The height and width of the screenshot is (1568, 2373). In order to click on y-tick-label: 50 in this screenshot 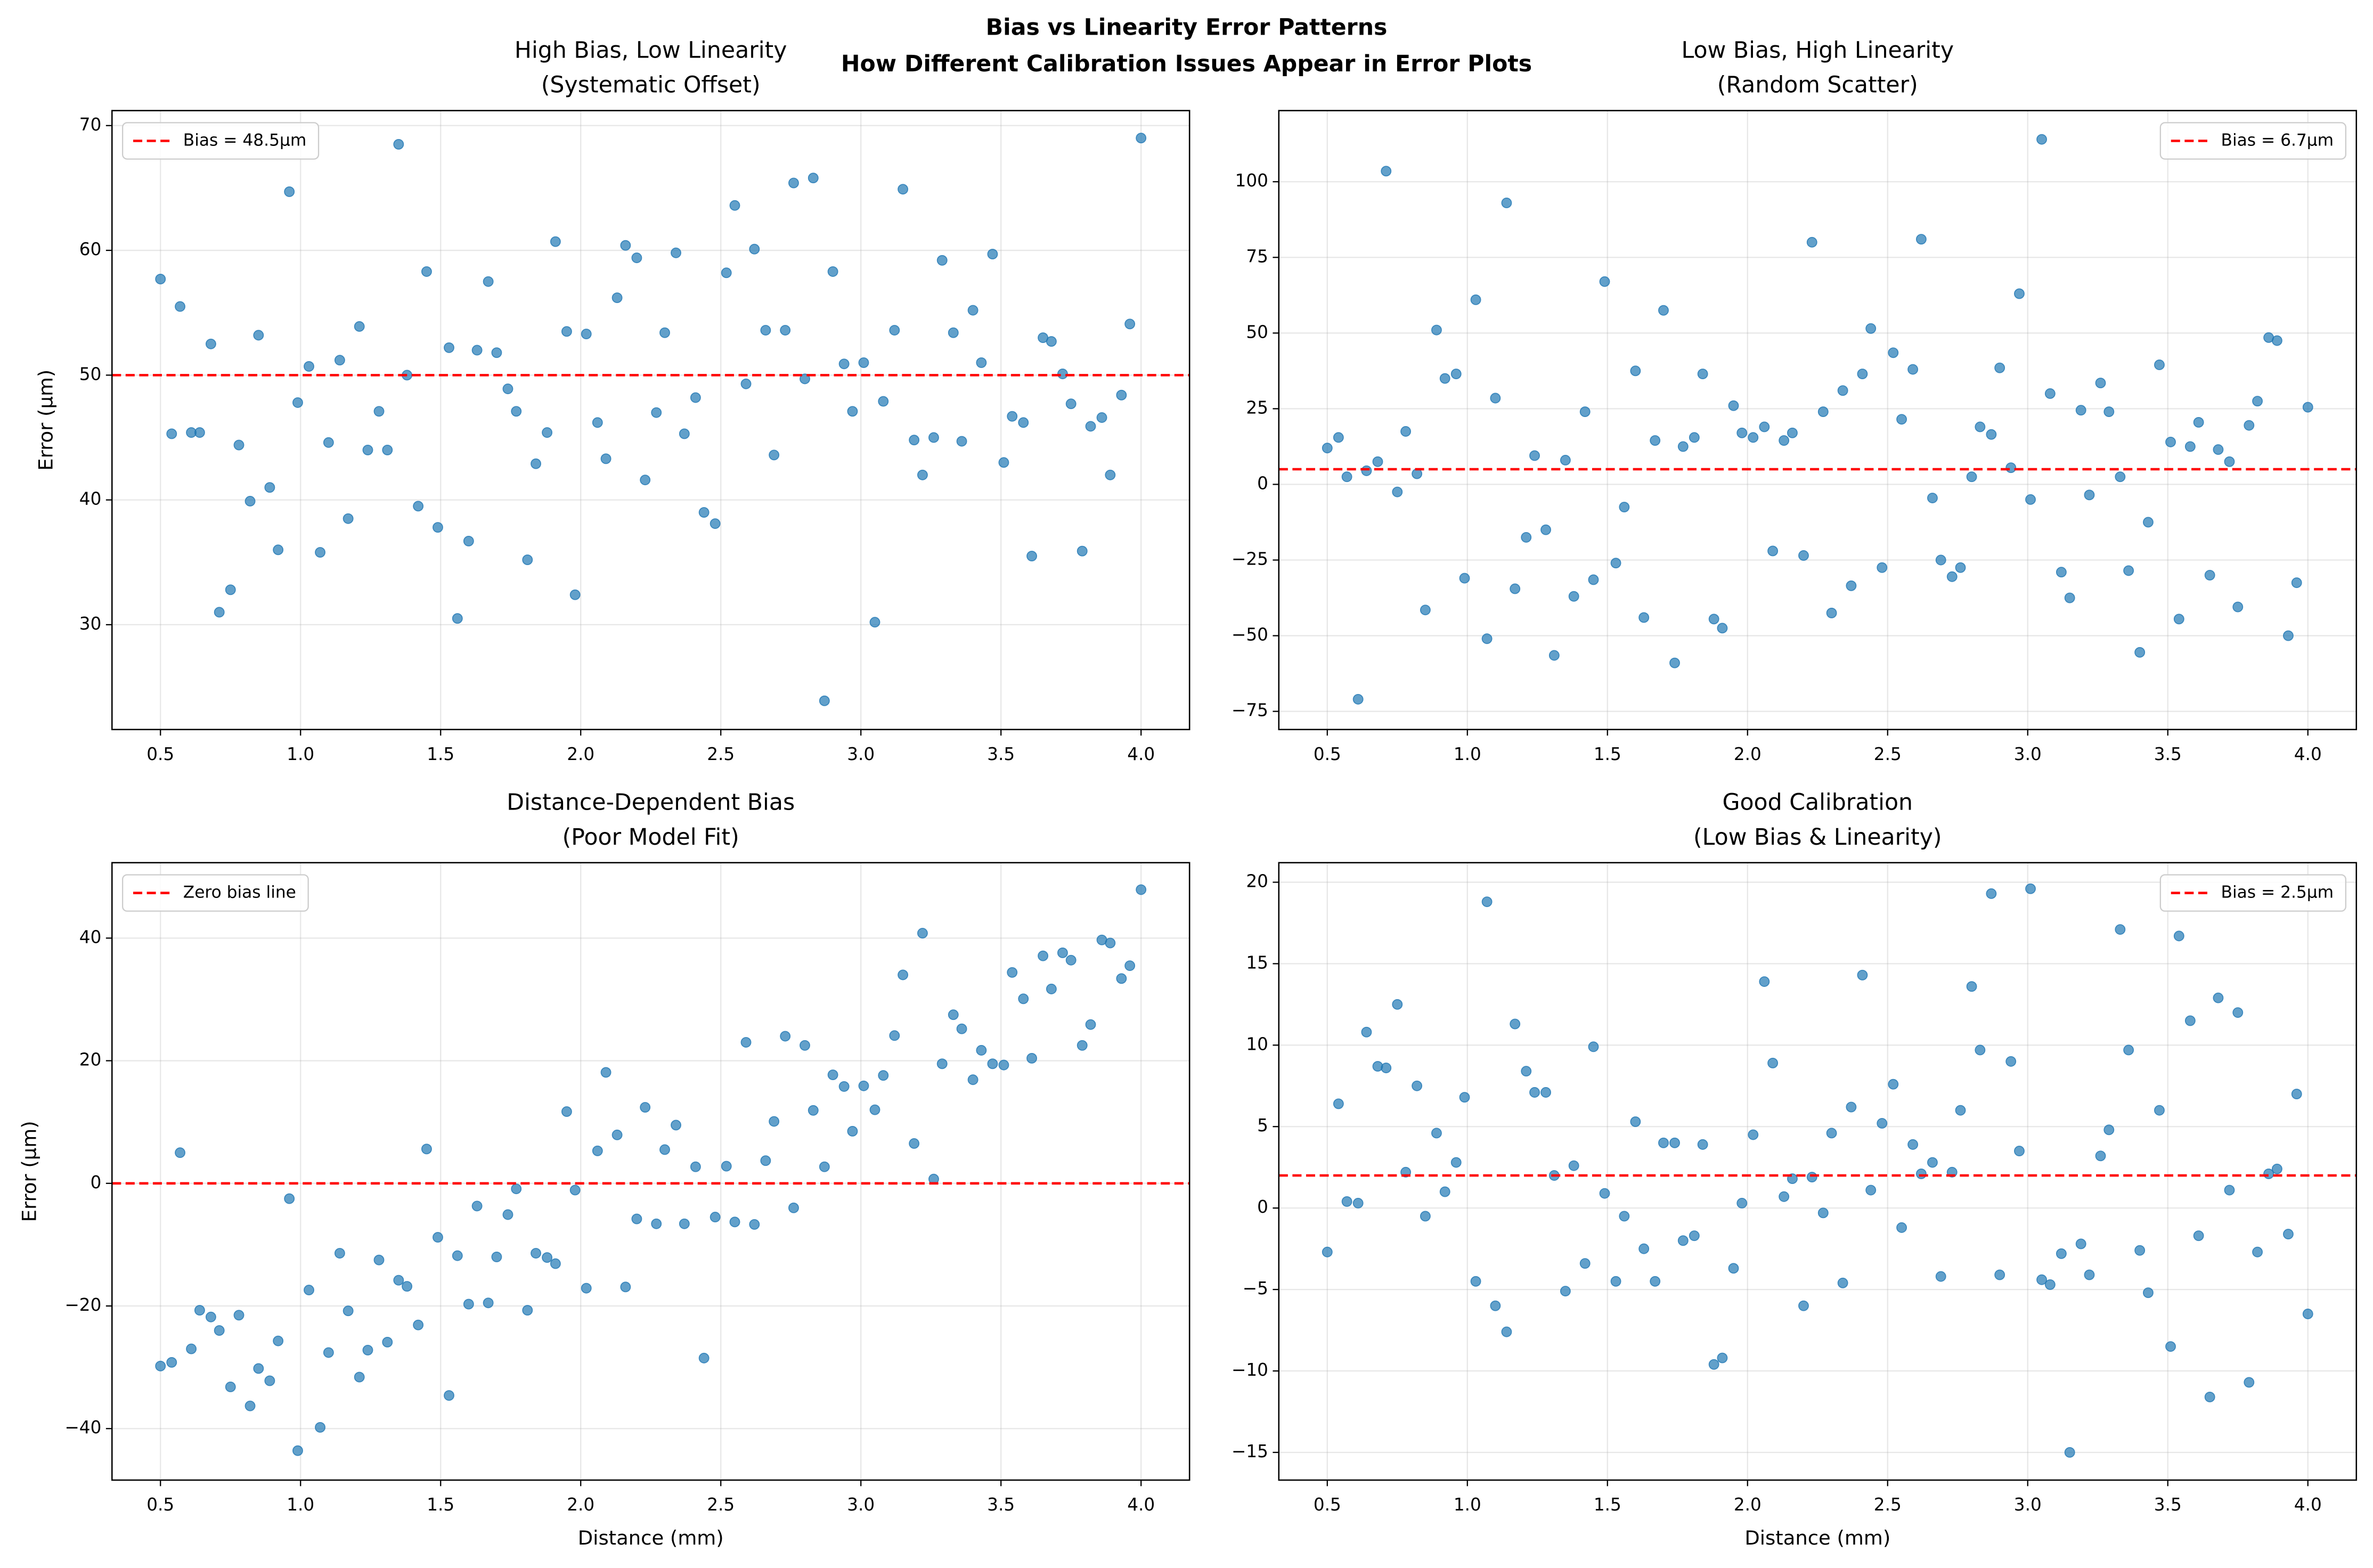, I will do `click(1257, 332)`.